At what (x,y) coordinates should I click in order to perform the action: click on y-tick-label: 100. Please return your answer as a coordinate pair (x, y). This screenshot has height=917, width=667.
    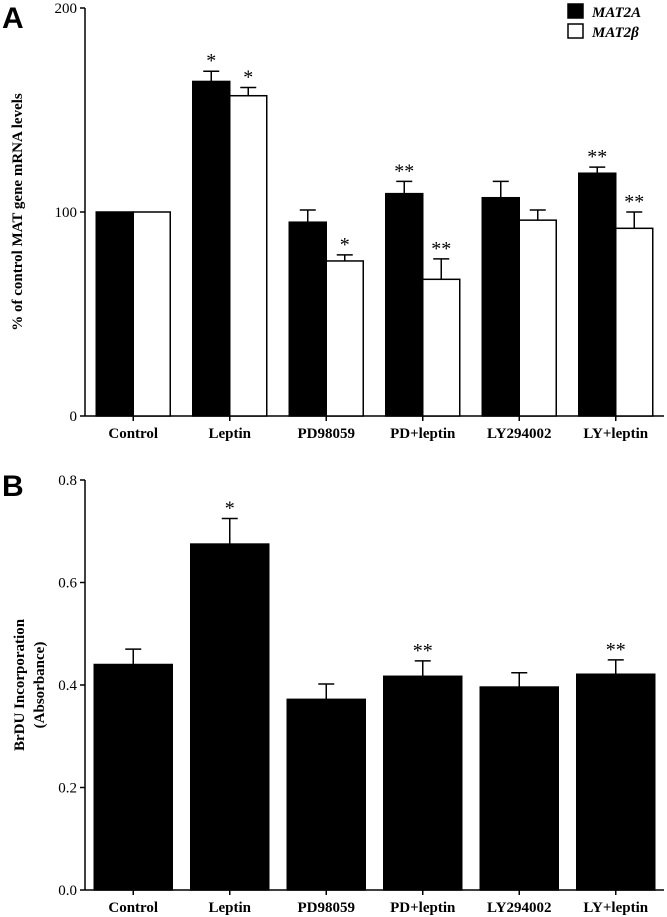
    Looking at the image, I should click on (66, 213).